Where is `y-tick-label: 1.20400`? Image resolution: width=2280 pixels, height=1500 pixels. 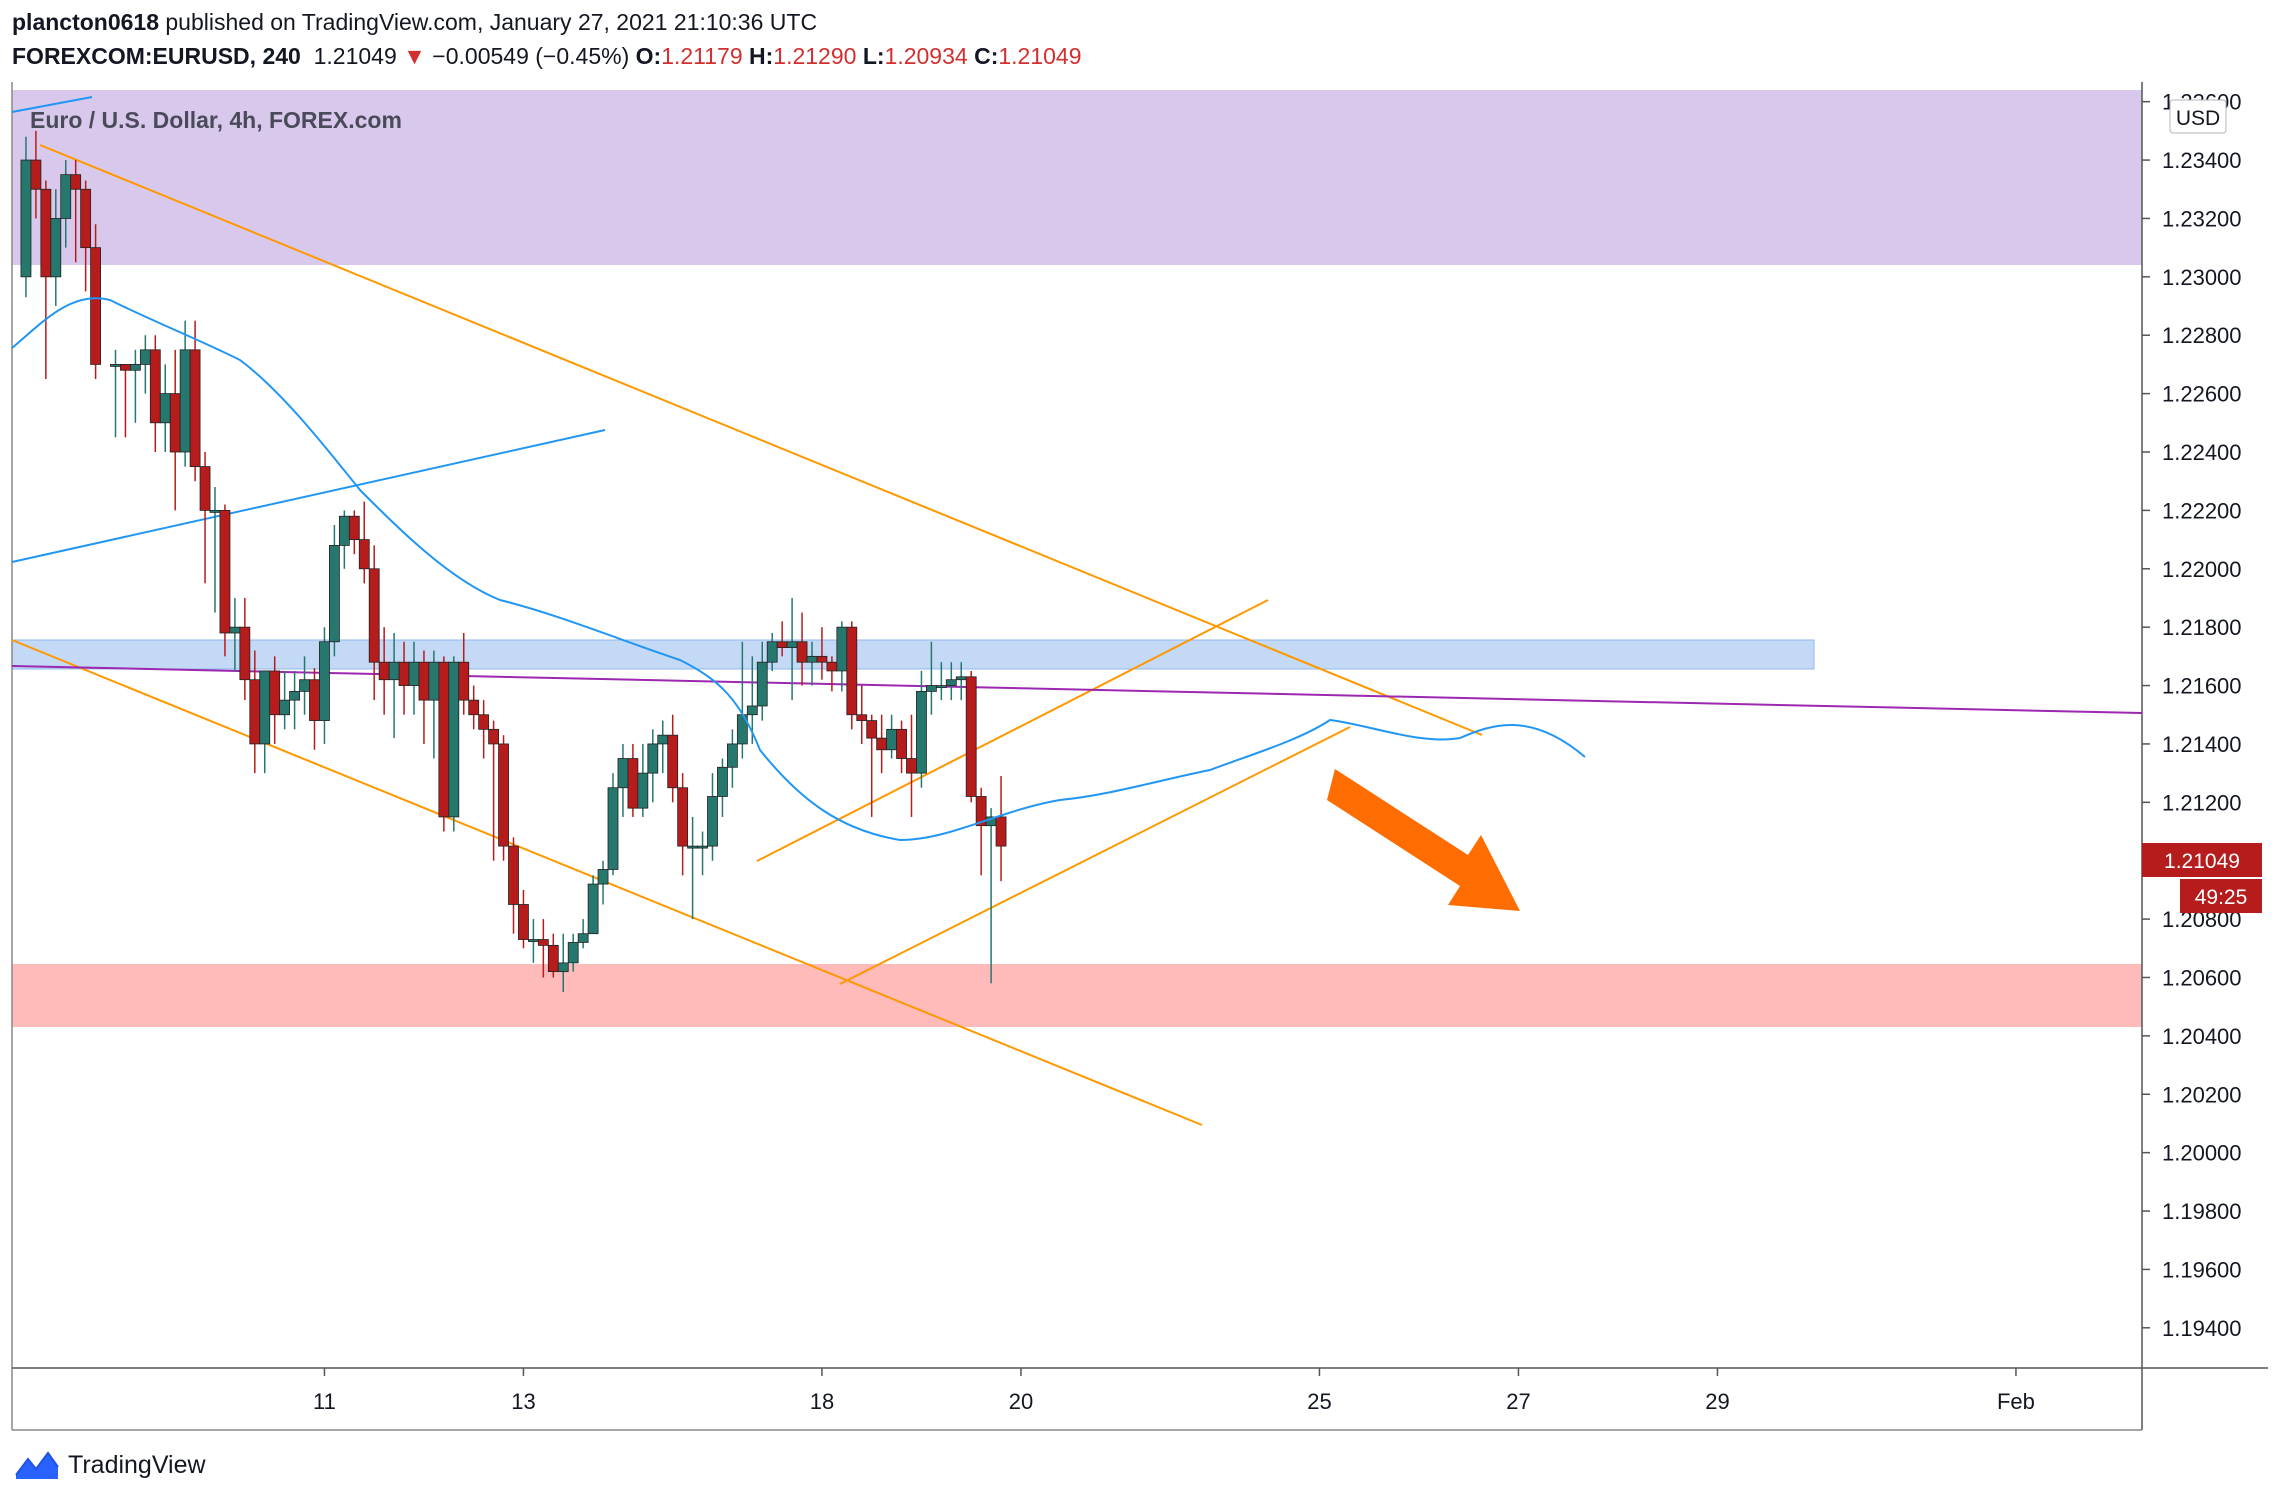
y-tick-label: 1.20400 is located at coordinates (2202, 1036).